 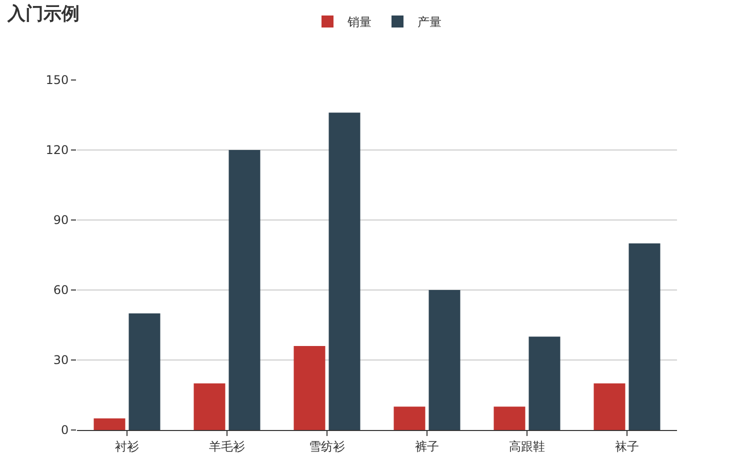 What do you see at coordinates (430, 22) in the screenshot?
I see `legend-label: 产量` at bounding box center [430, 22].